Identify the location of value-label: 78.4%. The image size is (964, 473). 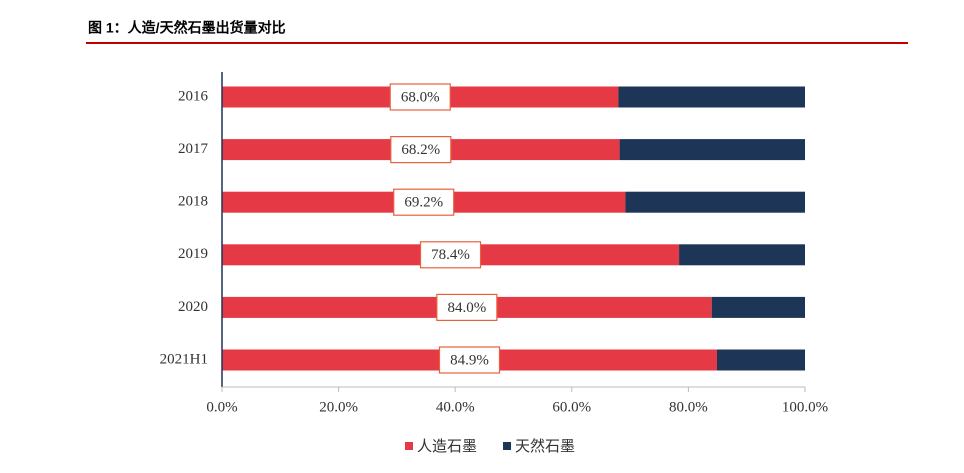
(450, 255).